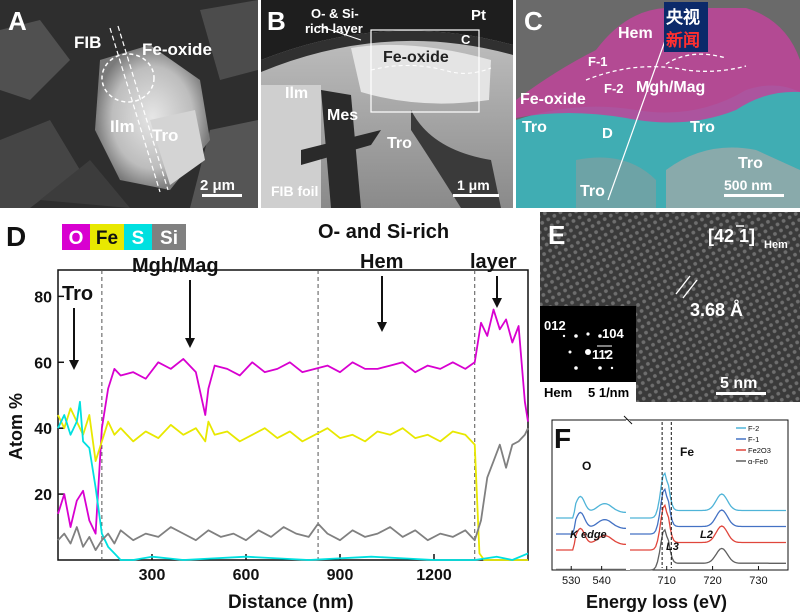 This screenshot has width=800, height=615. I want to click on panel-a-scale-bar, so click(222, 195).